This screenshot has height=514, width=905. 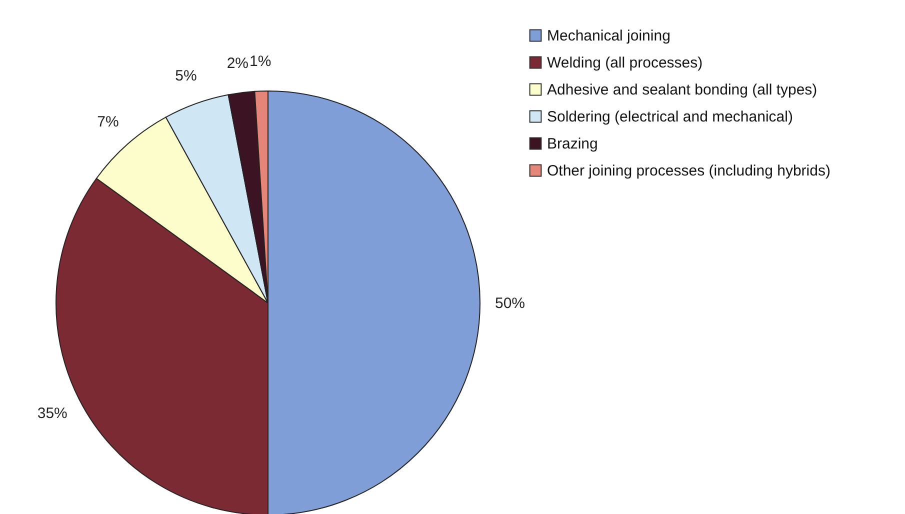 I want to click on legend-label: Welding (all processes), so click(x=625, y=63).